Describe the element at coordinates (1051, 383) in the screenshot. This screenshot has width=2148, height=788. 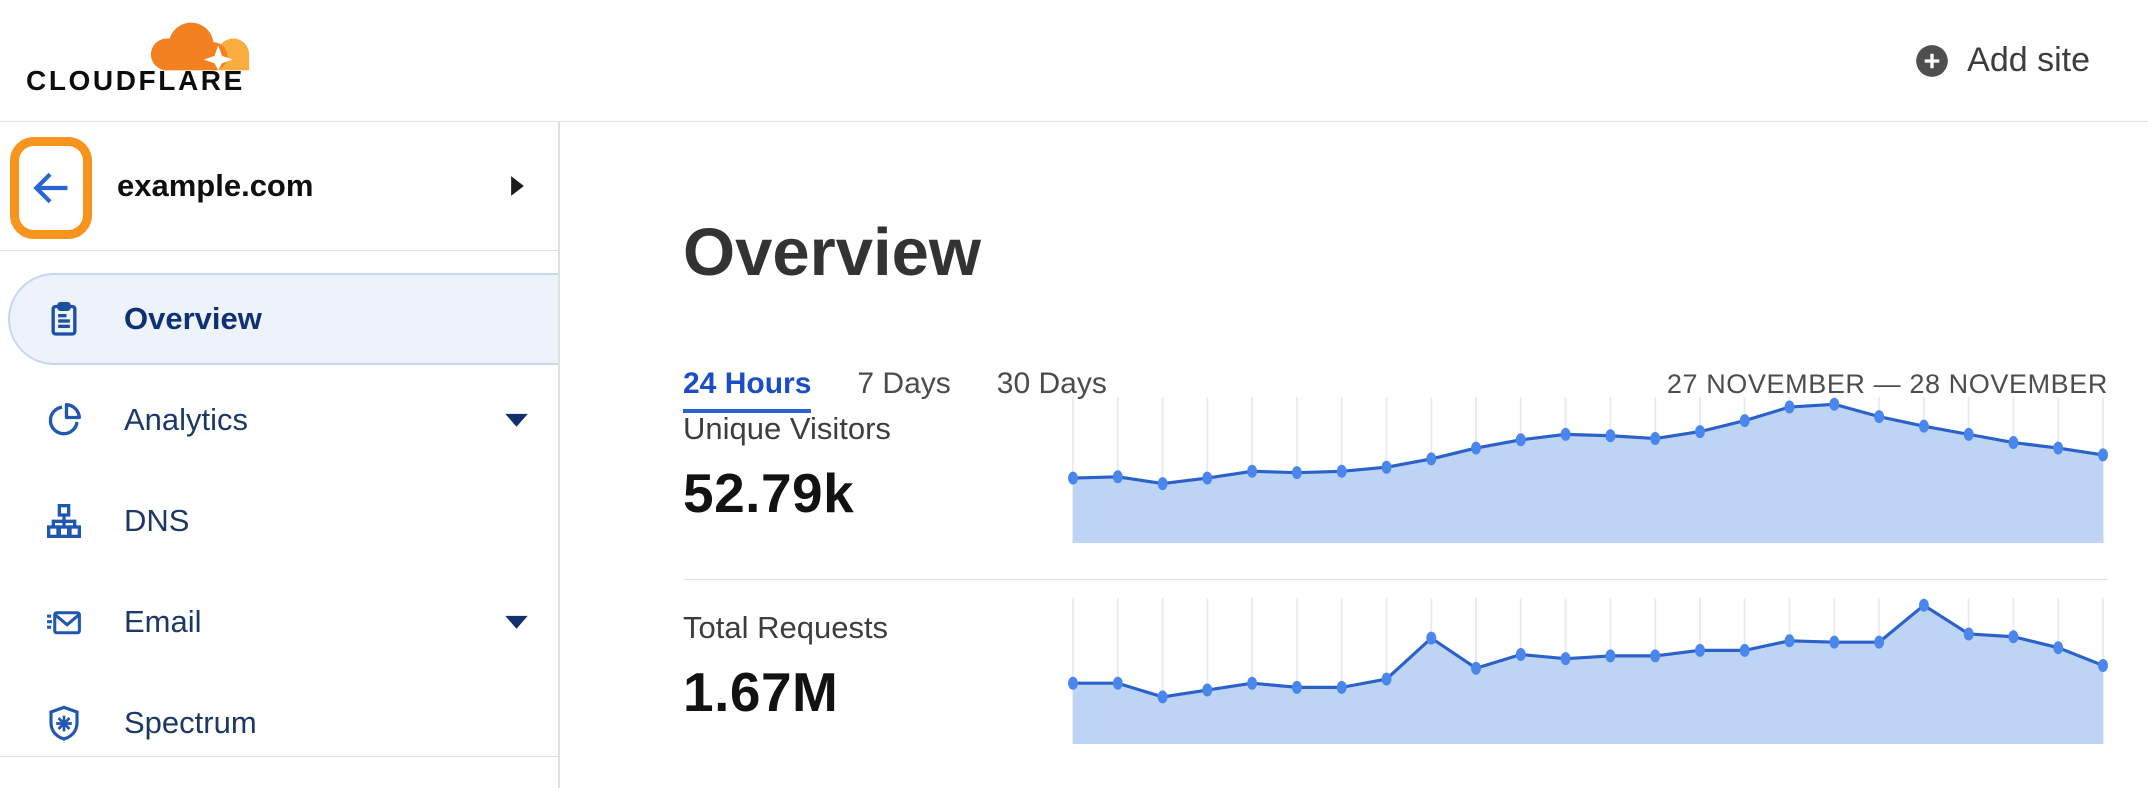
I see `tab-30-days: 30 Days` at that location.